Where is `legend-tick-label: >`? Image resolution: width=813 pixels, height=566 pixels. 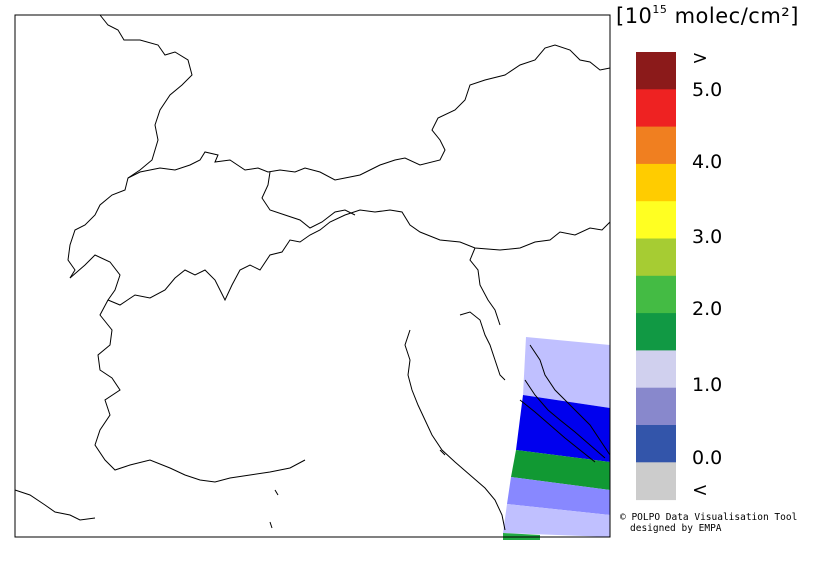 legend-tick-label: > is located at coordinates (700, 58).